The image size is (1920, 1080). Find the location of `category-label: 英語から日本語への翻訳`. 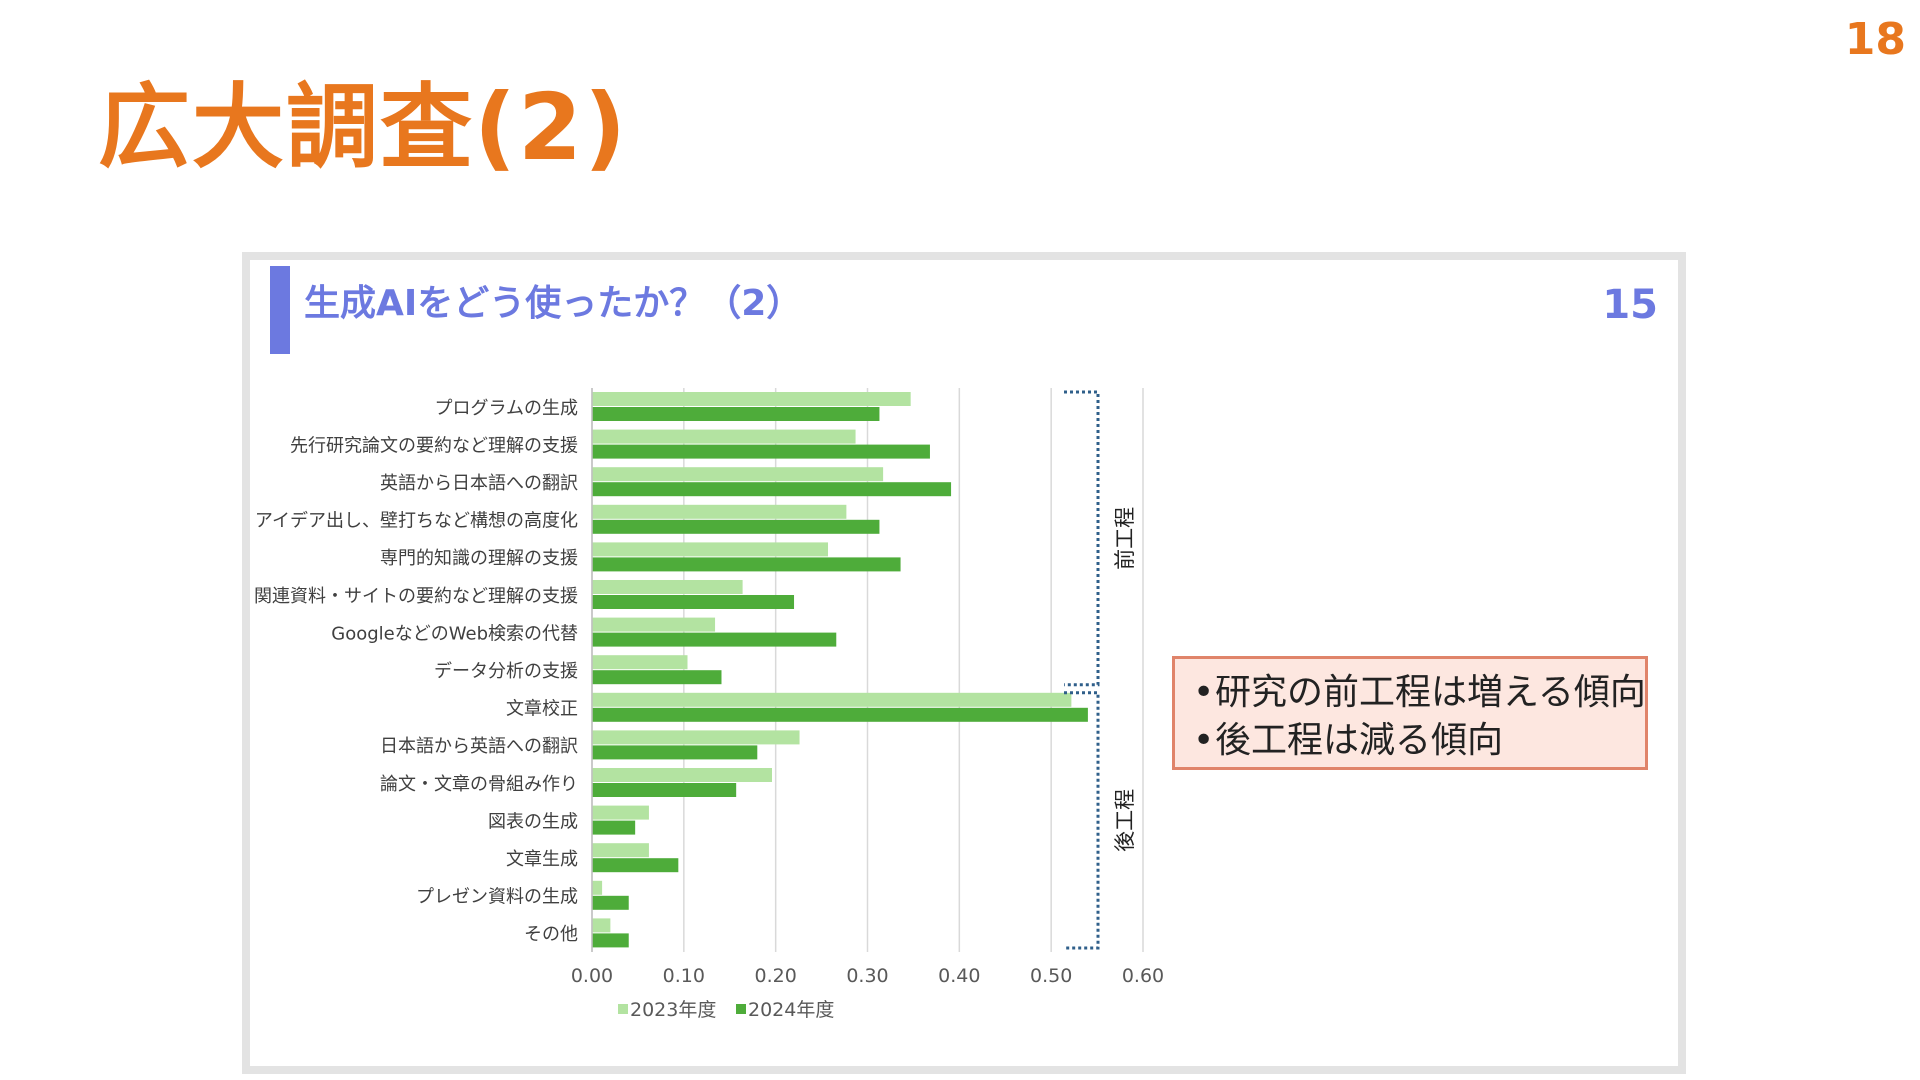

category-label: 英語から日本語への翻訳 is located at coordinates (479, 483).